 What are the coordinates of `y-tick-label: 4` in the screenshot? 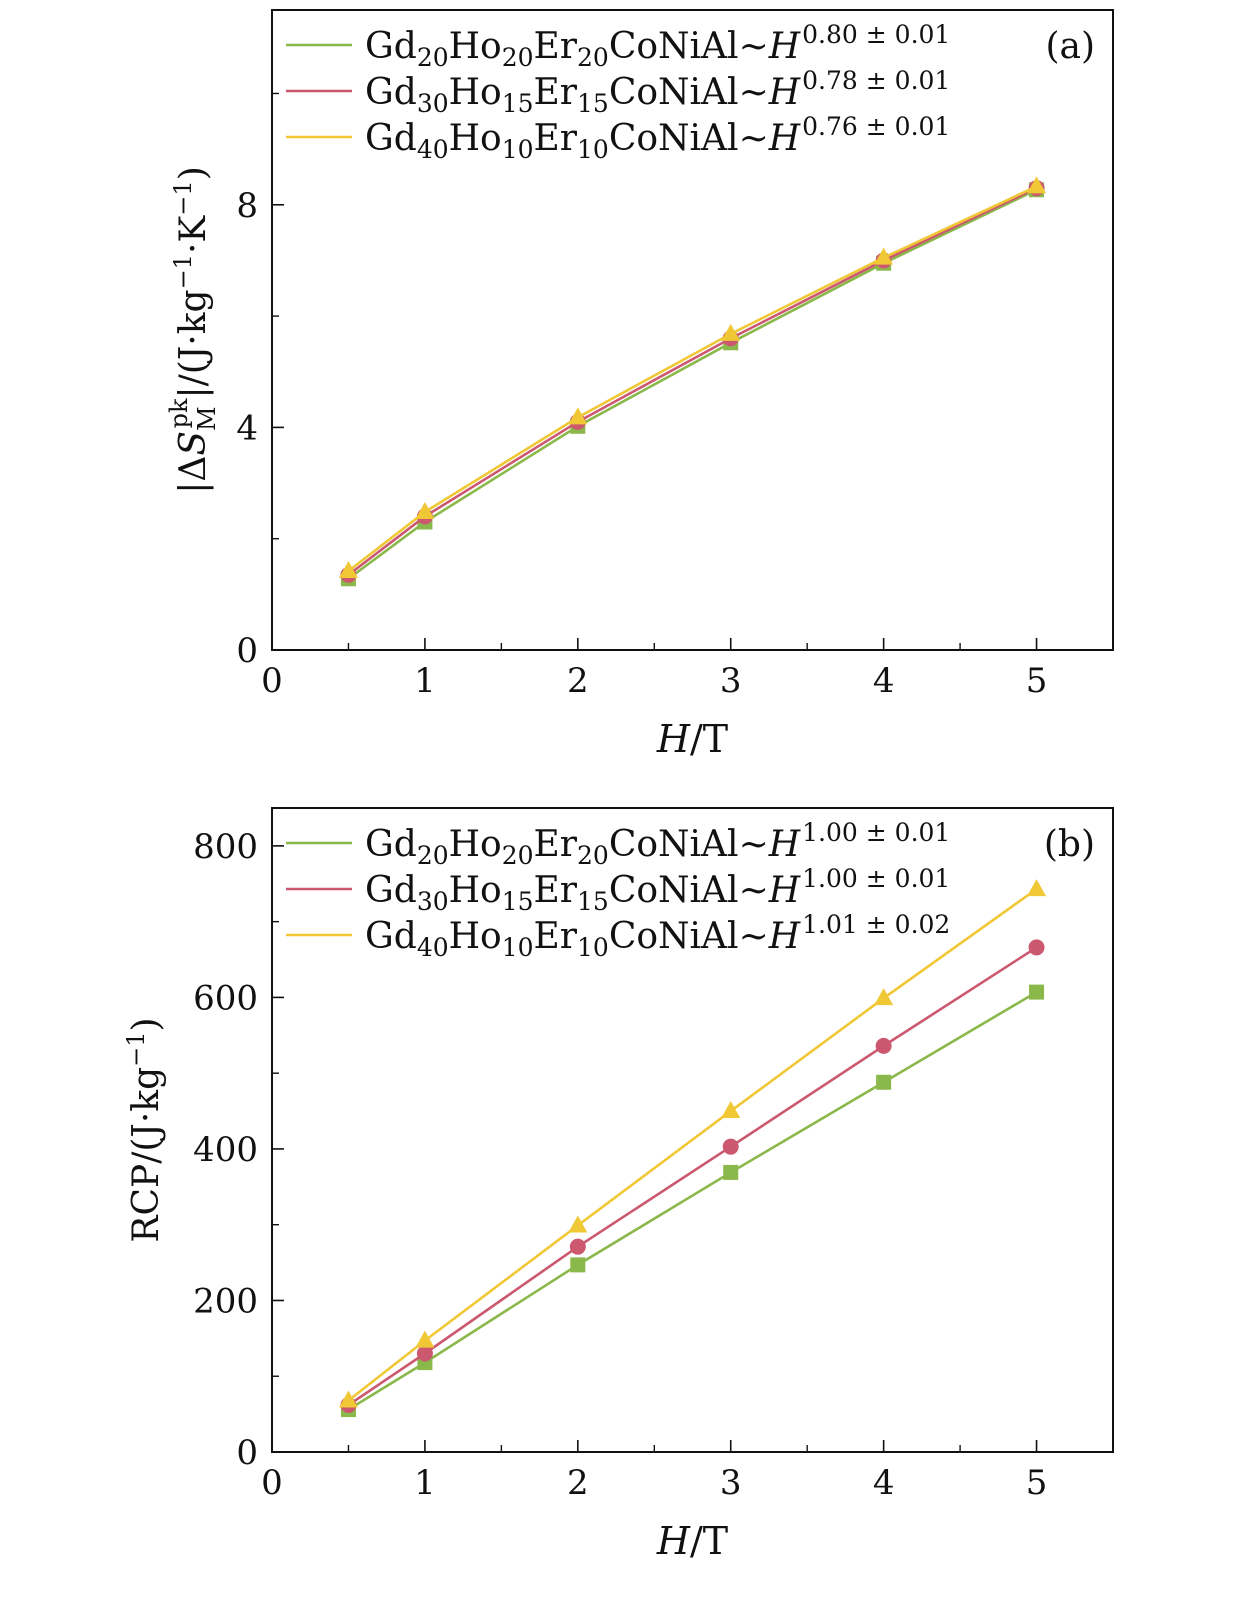 It's located at (247, 428).